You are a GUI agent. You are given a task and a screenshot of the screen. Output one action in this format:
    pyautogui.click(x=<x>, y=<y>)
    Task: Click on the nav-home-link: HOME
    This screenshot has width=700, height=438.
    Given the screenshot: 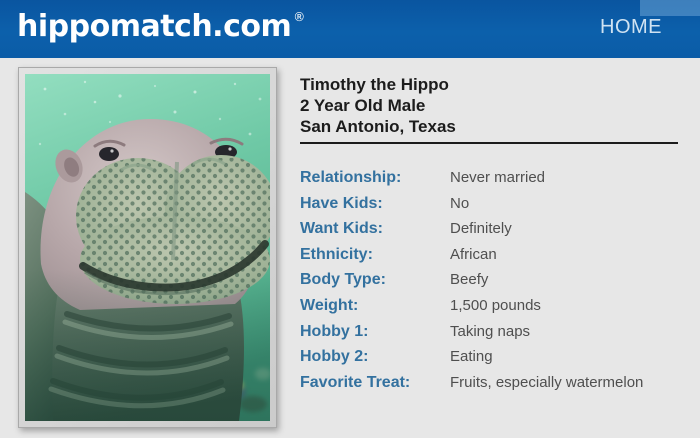 What is the action you would take?
    pyautogui.click(x=631, y=27)
    